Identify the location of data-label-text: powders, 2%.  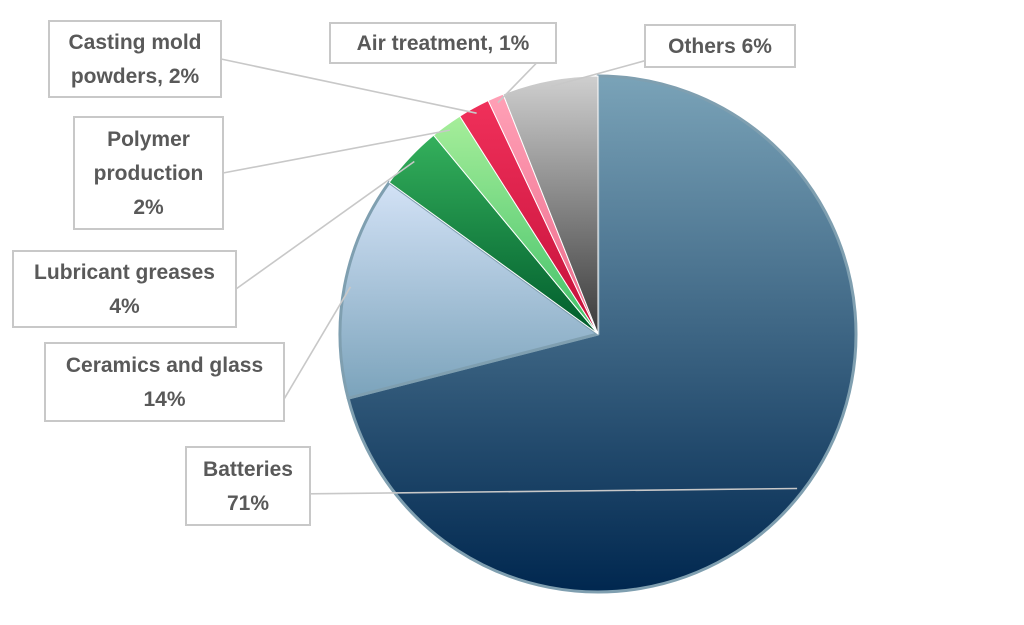
(135, 76).